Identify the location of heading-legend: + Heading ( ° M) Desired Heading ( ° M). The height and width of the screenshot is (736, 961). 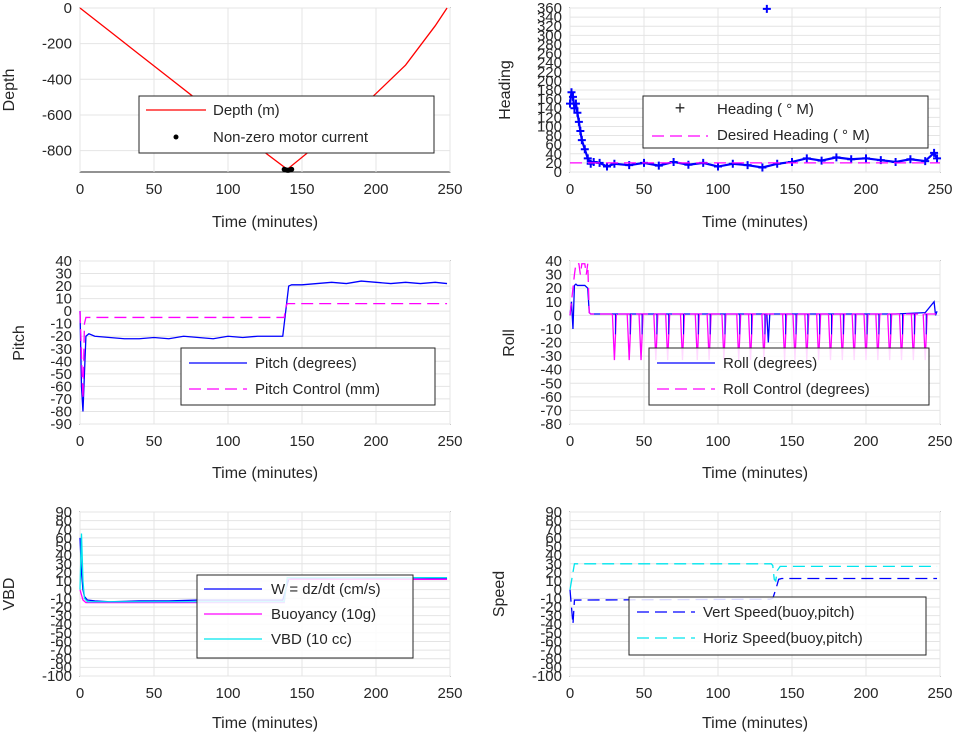
(785, 122).